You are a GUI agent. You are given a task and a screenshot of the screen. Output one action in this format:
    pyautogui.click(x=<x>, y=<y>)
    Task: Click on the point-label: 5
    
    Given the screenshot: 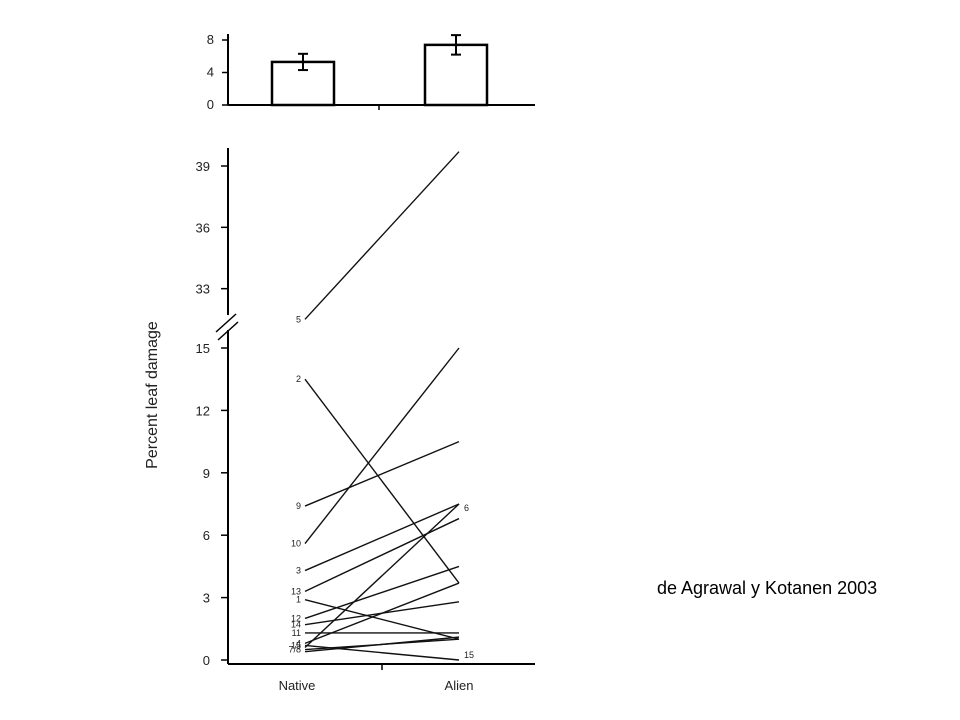 What is the action you would take?
    pyautogui.click(x=298, y=319)
    